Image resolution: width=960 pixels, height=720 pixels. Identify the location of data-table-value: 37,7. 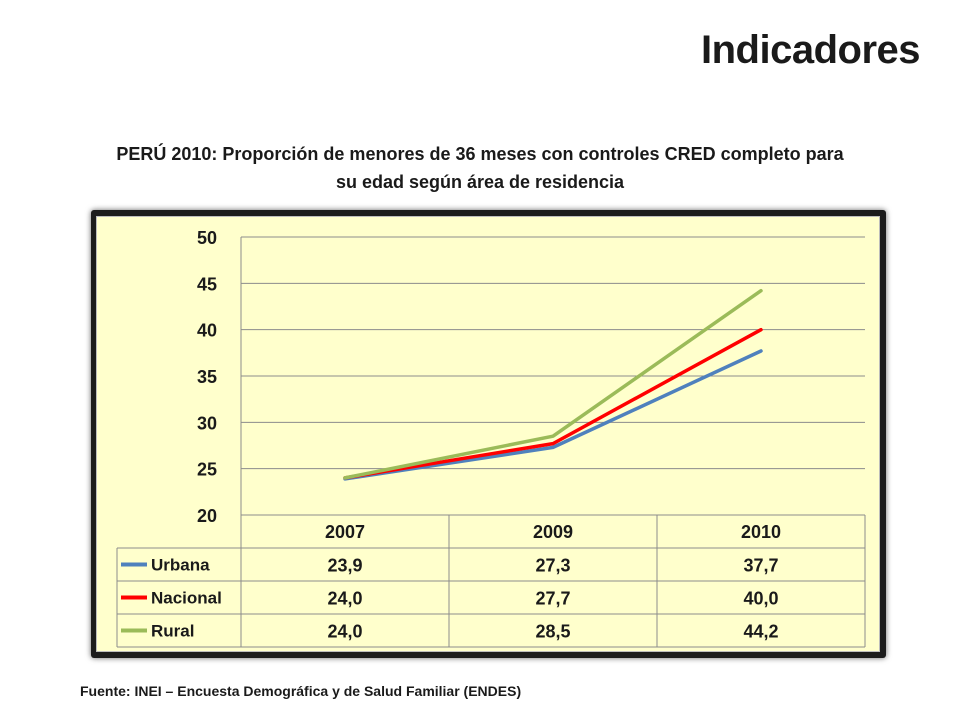
(760, 566).